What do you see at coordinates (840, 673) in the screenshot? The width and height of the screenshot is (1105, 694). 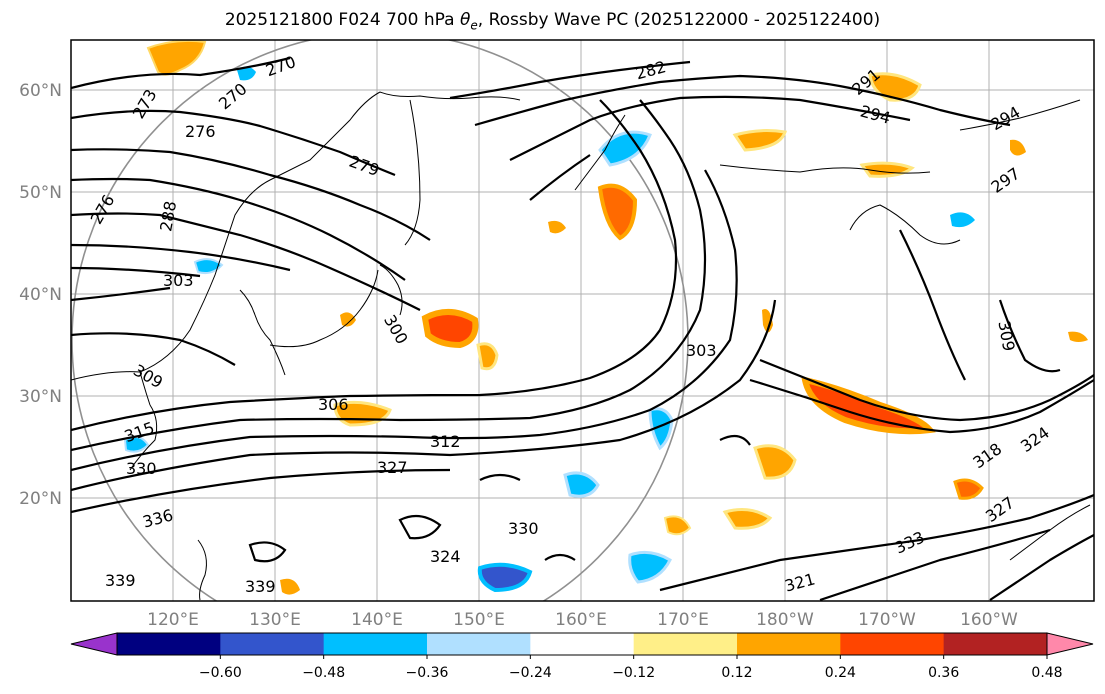 I see `colorbar-tick-label: 0.24` at bounding box center [840, 673].